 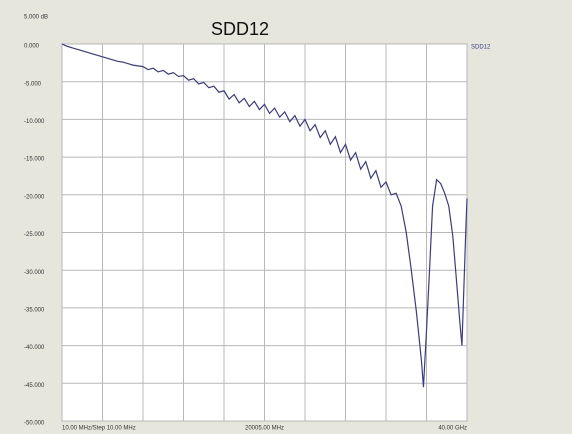 What do you see at coordinates (34, 386) in the screenshot?
I see `y-tick-label: -45.000` at bounding box center [34, 386].